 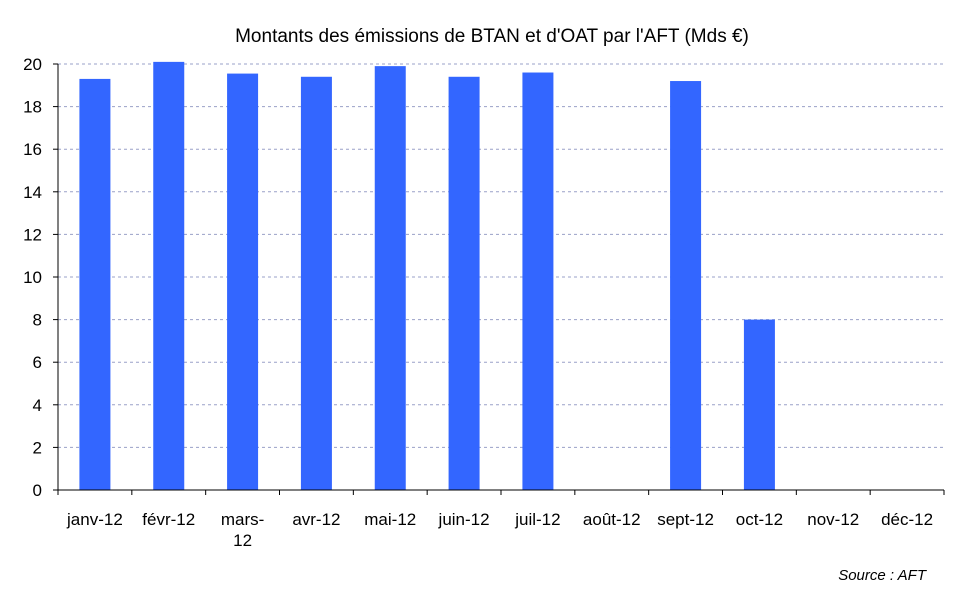 What do you see at coordinates (907, 519) in the screenshot?
I see `x-tick-label: déc-12` at bounding box center [907, 519].